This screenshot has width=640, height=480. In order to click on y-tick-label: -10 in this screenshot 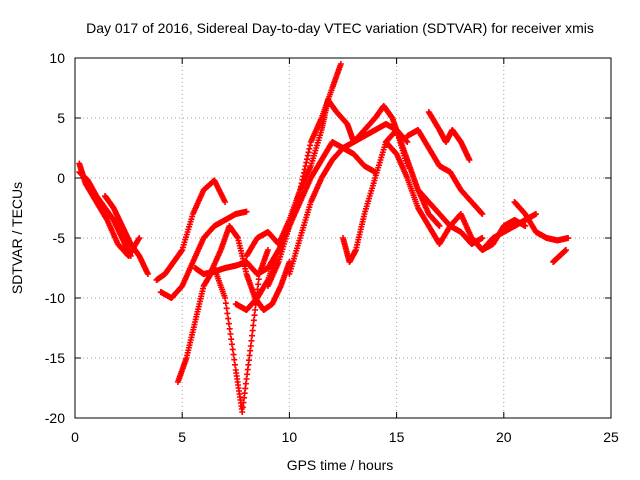, I will do `click(55, 298)`.